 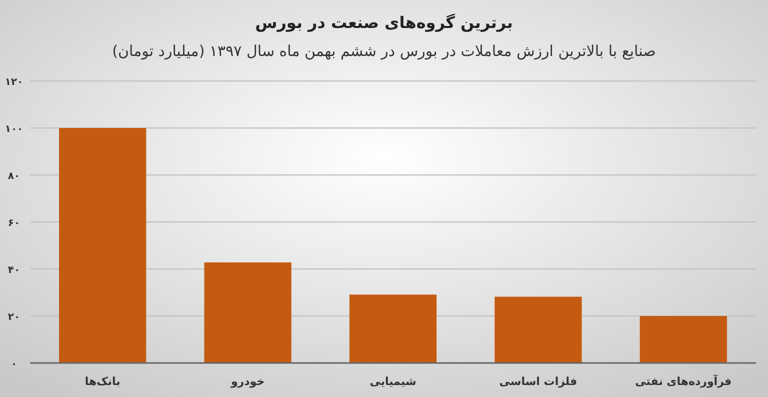 I want to click on x-tick-label: شیمیایی, so click(x=393, y=381).